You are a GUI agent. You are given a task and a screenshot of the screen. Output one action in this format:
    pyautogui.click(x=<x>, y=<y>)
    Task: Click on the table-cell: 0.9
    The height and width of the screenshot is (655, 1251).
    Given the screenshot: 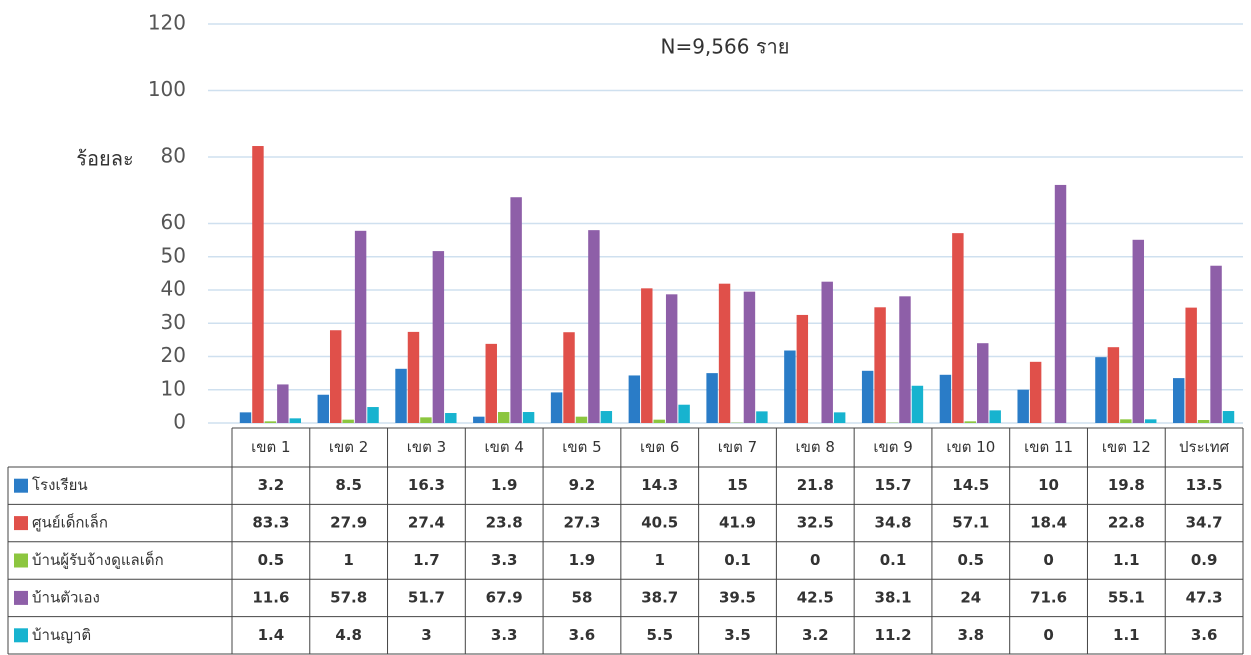 What is the action you would take?
    pyautogui.click(x=1204, y=560)
    